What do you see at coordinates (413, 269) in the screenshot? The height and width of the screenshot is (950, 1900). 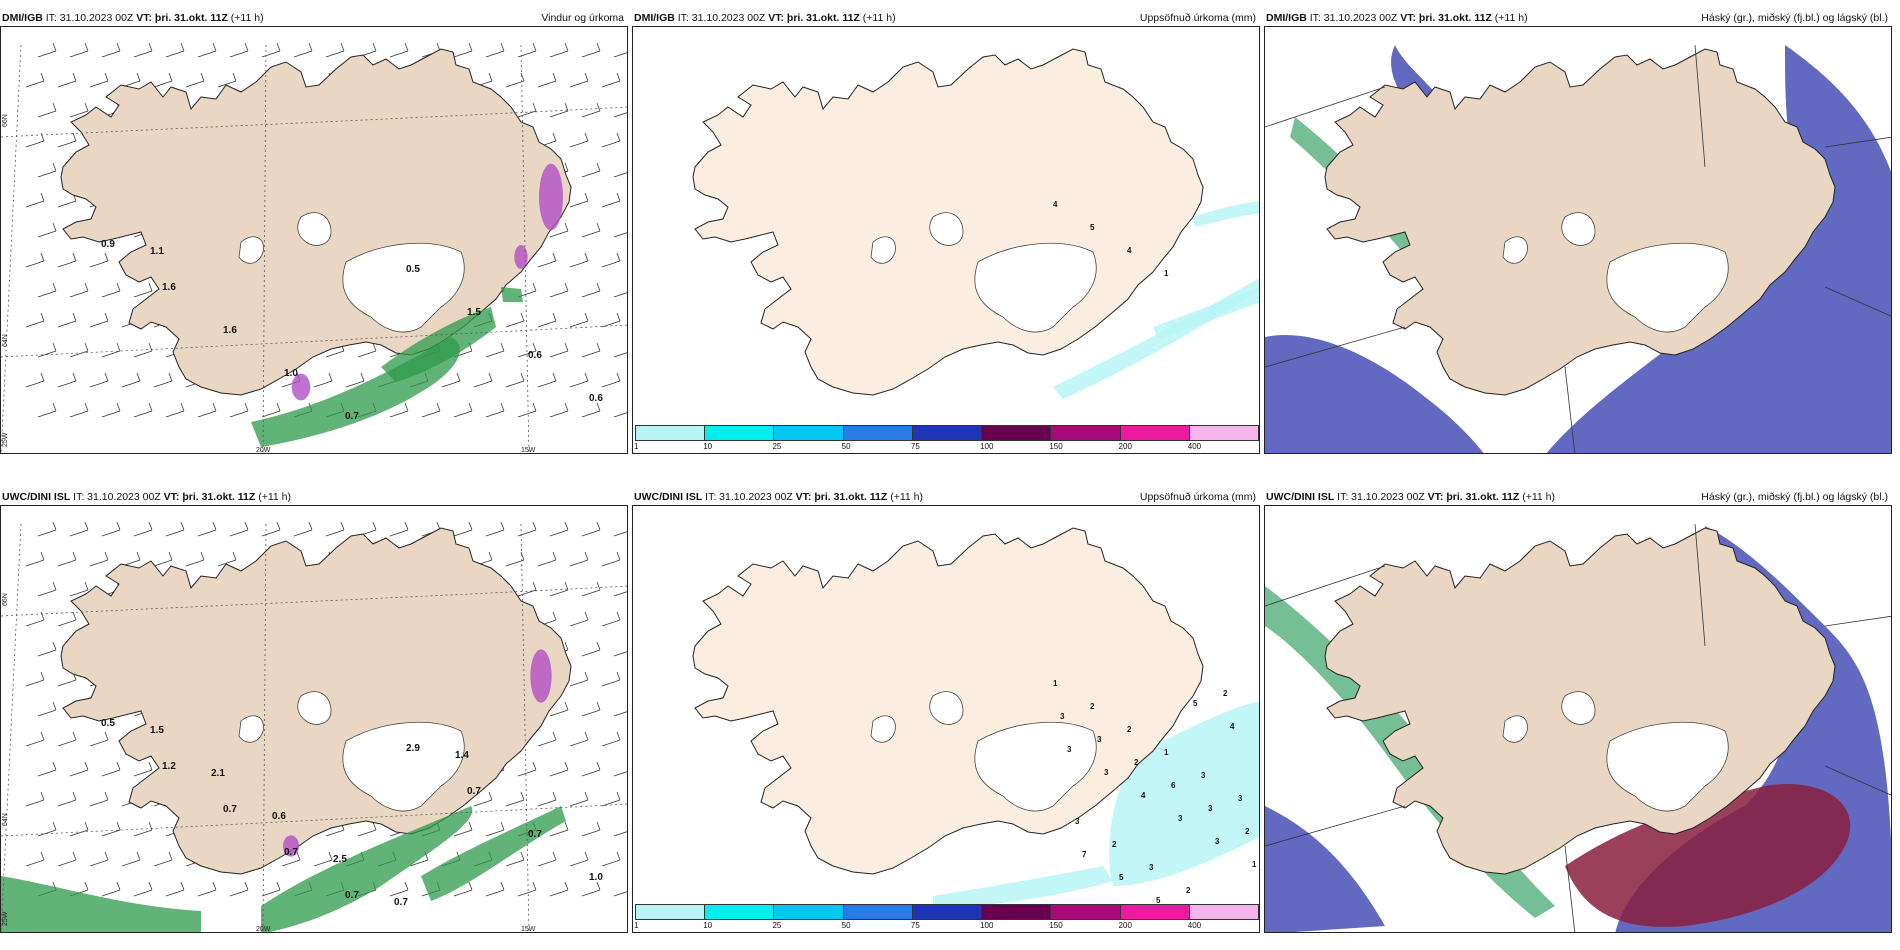 I see `value-label: 0.5` at bounding box center [413, 269].